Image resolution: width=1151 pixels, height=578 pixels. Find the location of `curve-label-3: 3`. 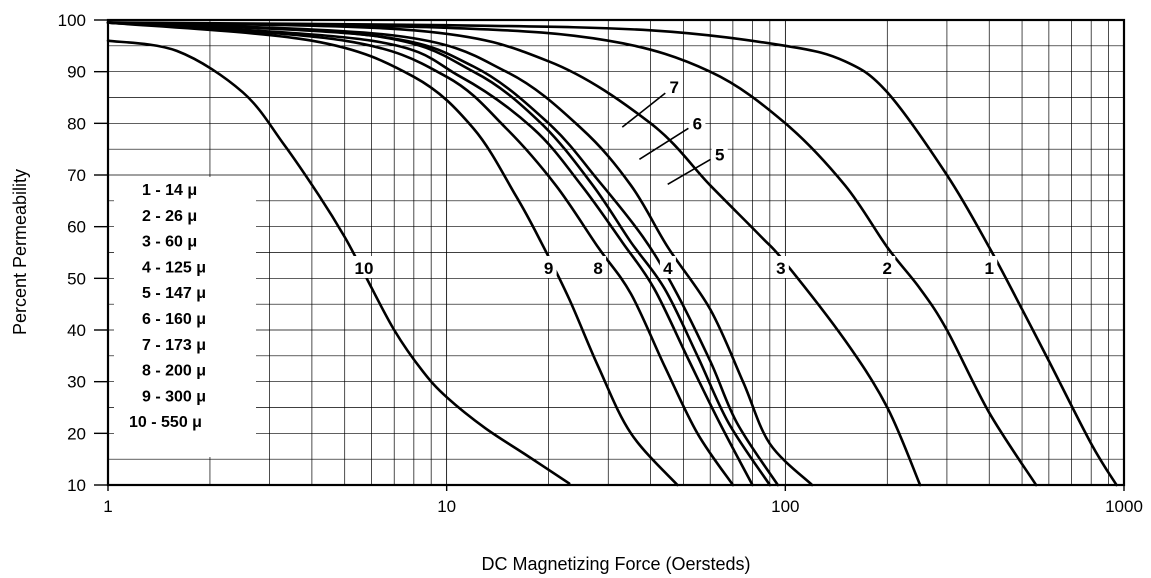

curve-label-3: 3 is located at coordinates (780, 268).